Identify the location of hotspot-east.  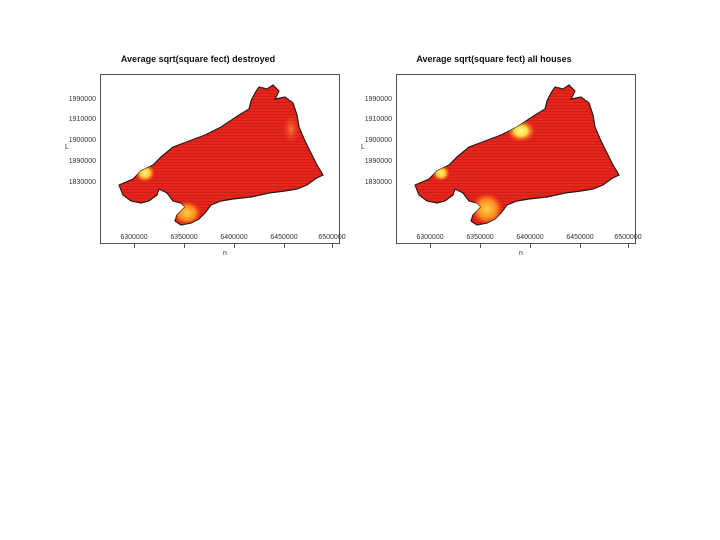
(291, 129).